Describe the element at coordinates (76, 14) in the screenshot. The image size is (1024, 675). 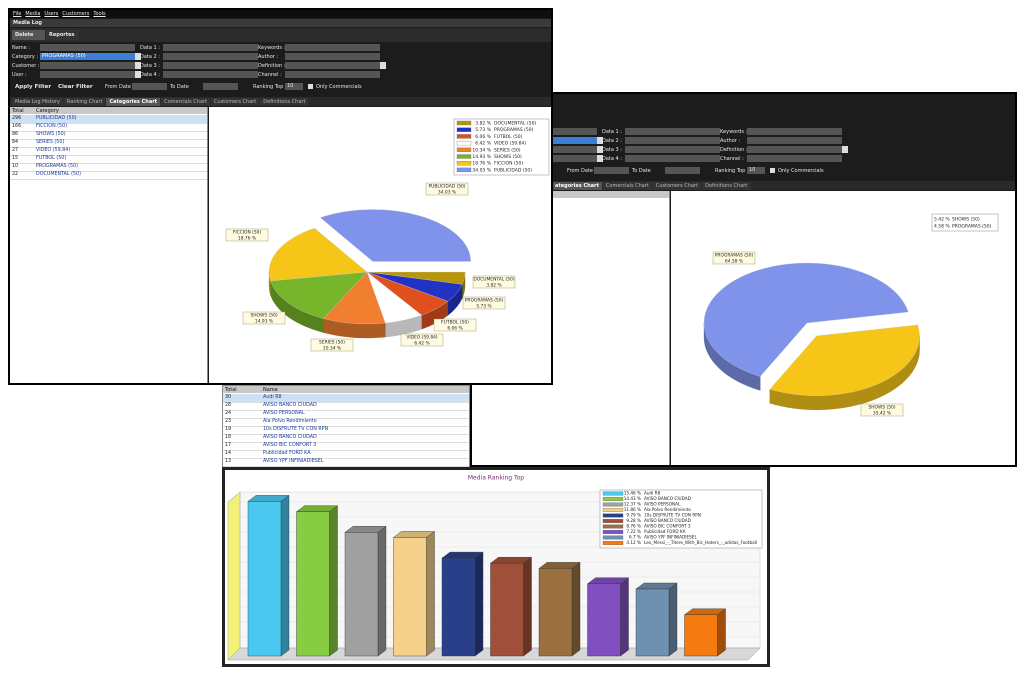
I see `menu-item: Customers` at that location.